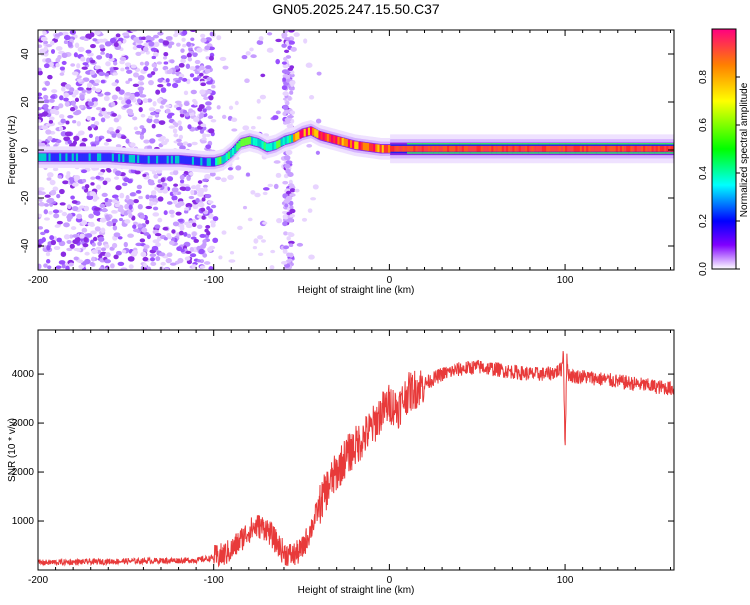 This screenshot has width=750, height=605. Describe the element at coordinates (744, 149) in the screenshot. I see `colorbar-label: Normalized spectral amplitude` at that location.